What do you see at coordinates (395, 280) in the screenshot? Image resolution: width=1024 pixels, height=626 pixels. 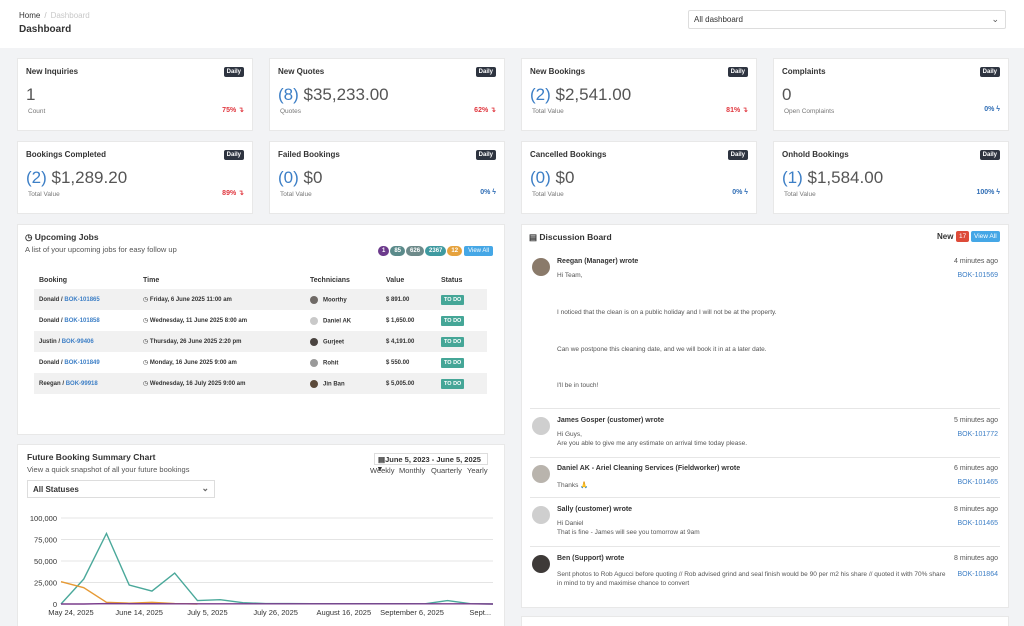 I see `column-header: Value` at bounding box center [395, 280].